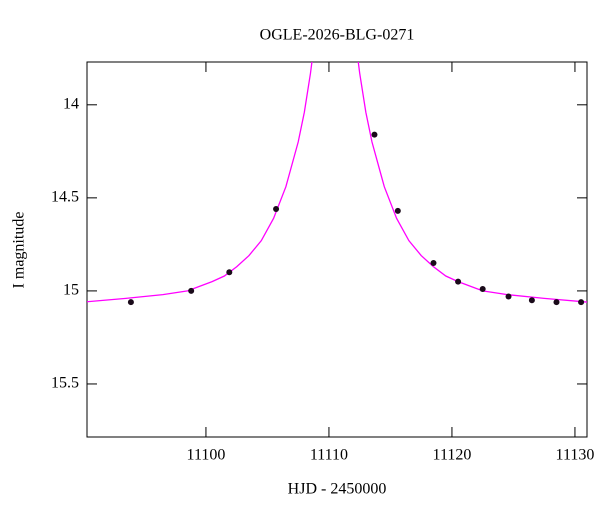 The image size is (600, 512). Describe the element at coordinates (206, 455) in the screenshot. I see `x-tick-label: 11100` at that location.